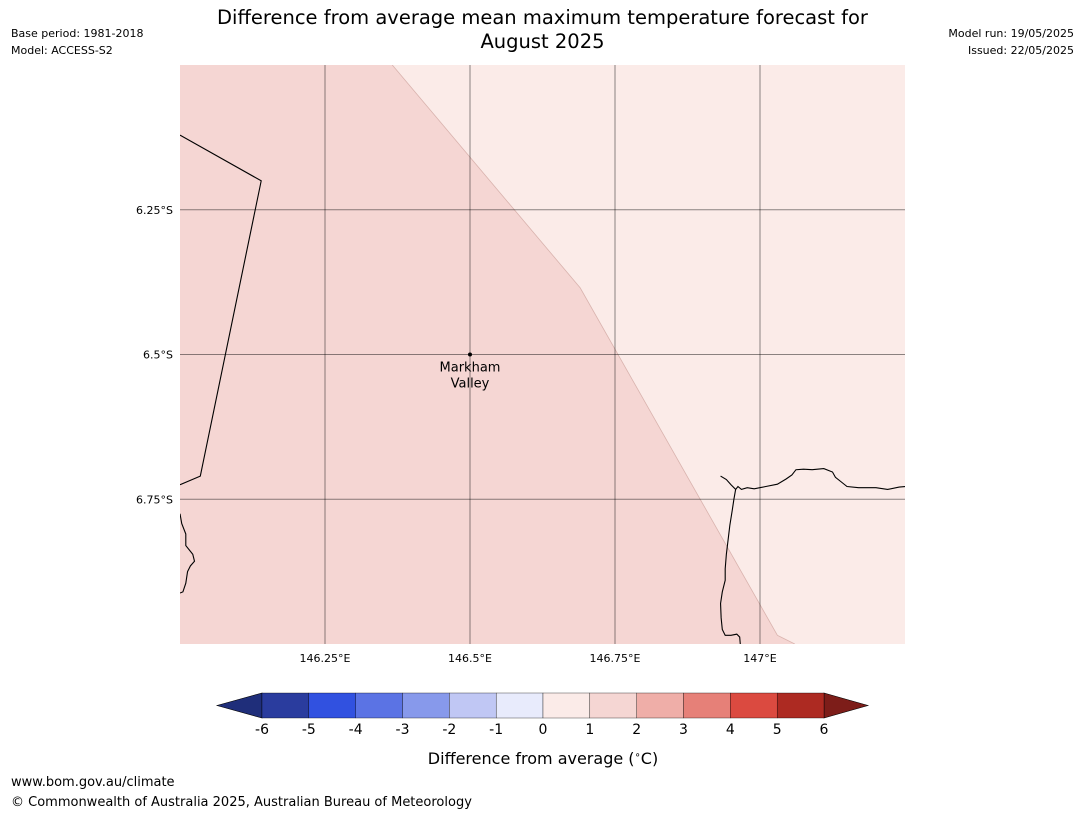 The image size is (1085, 816). I want to click on colorbar-legend: -6 -5 -4 -3 -2 -1 0 1 2 3 4 5 6, so click(542, 715).